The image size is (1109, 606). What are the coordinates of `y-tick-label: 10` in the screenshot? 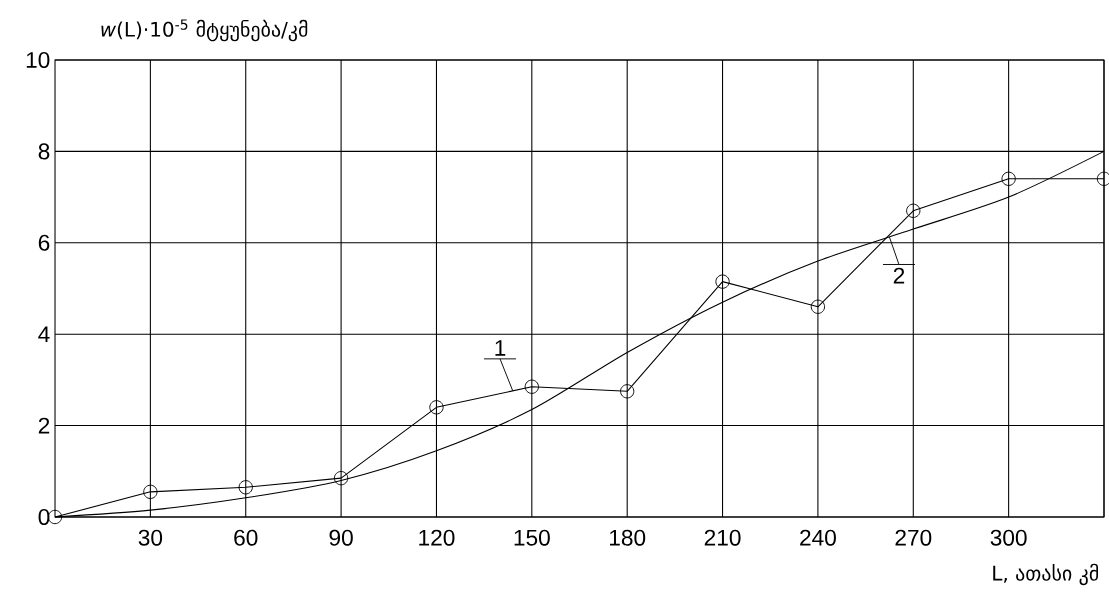 It's located at (38, 60).